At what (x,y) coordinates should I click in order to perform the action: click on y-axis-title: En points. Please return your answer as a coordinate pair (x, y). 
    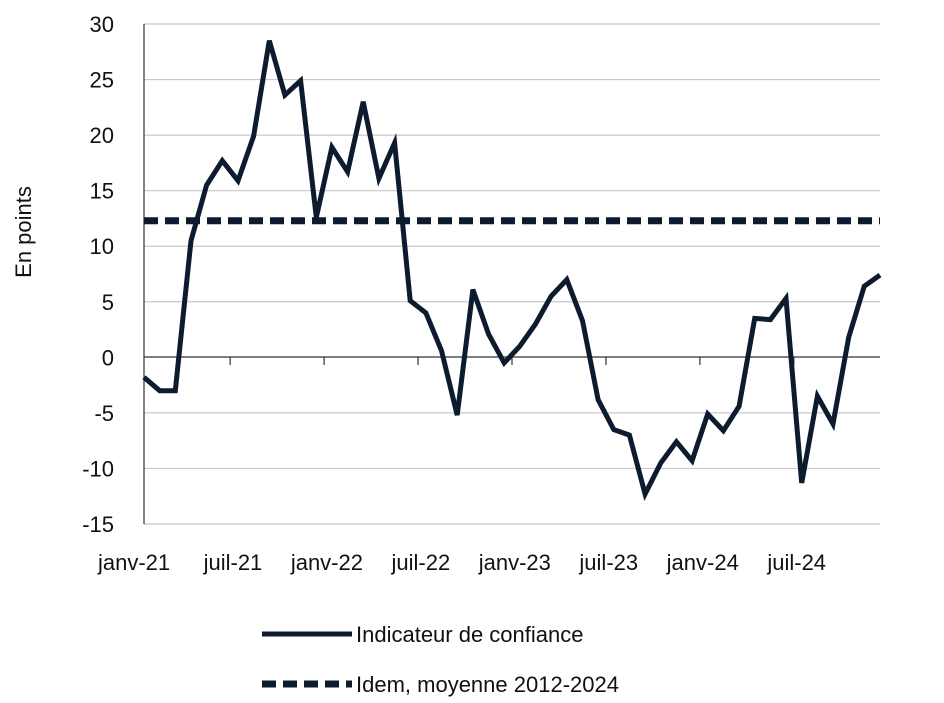
    Looking at the image, I should click on (23, 232).